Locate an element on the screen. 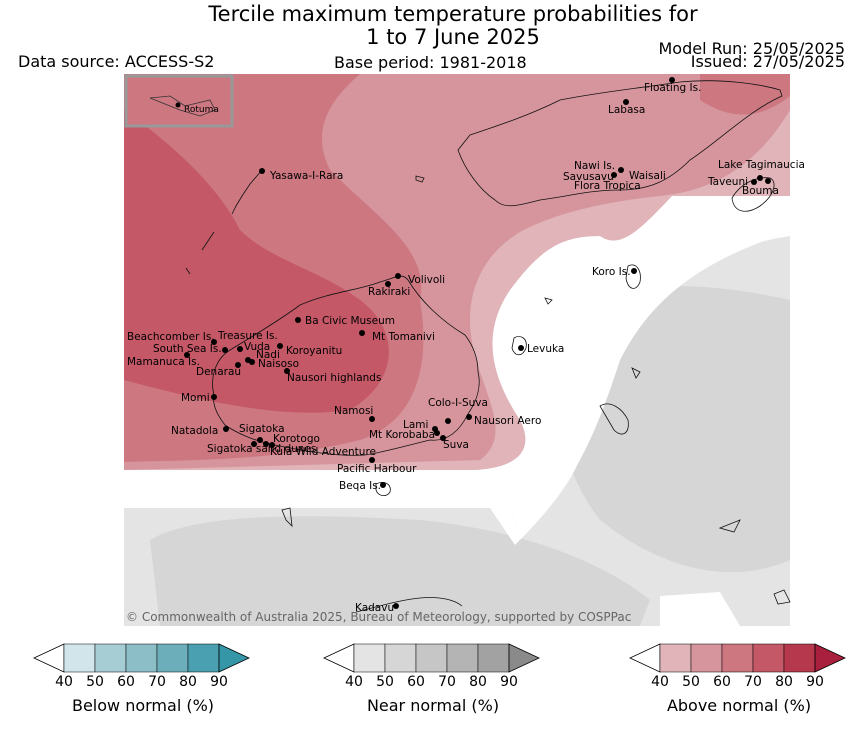  place-lake-tagimaucia: Lake Tagimaucia is located at coordinates (761, 170).